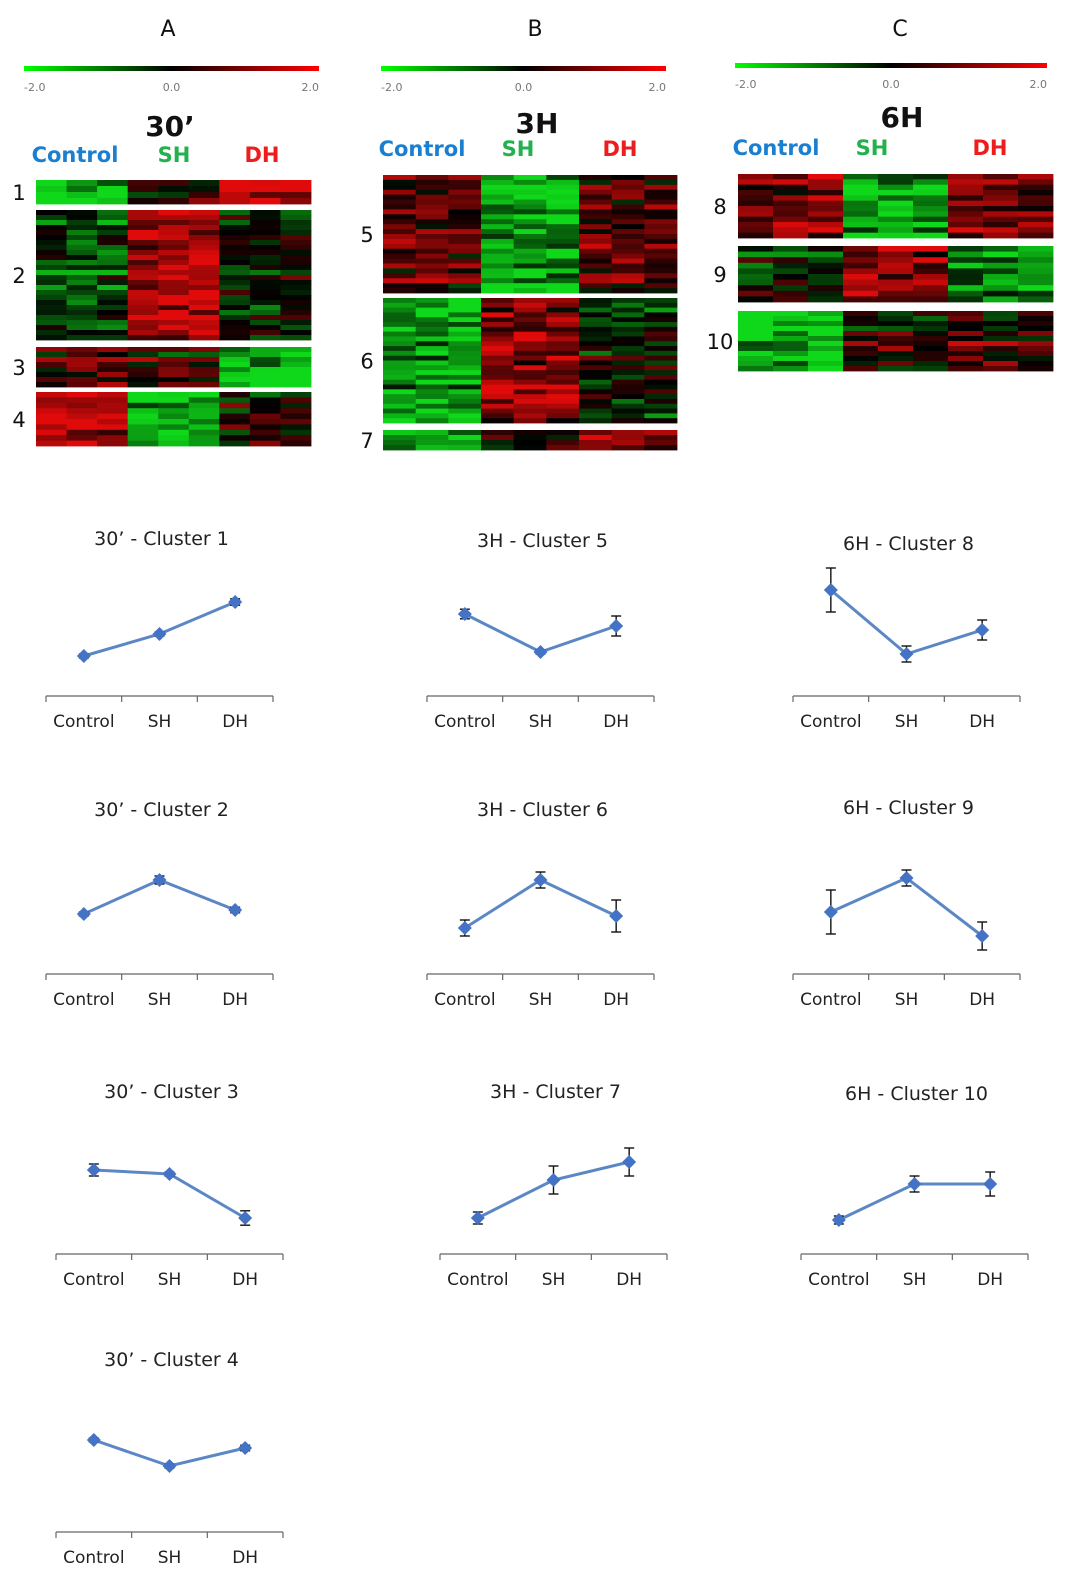 Image resolution: width=1065 pixels, height=1591 pixels. What do you see at coordinates (174, 155) in the screenshot?
I see `group-header-sh: SH` at bounding box center [174, 155].